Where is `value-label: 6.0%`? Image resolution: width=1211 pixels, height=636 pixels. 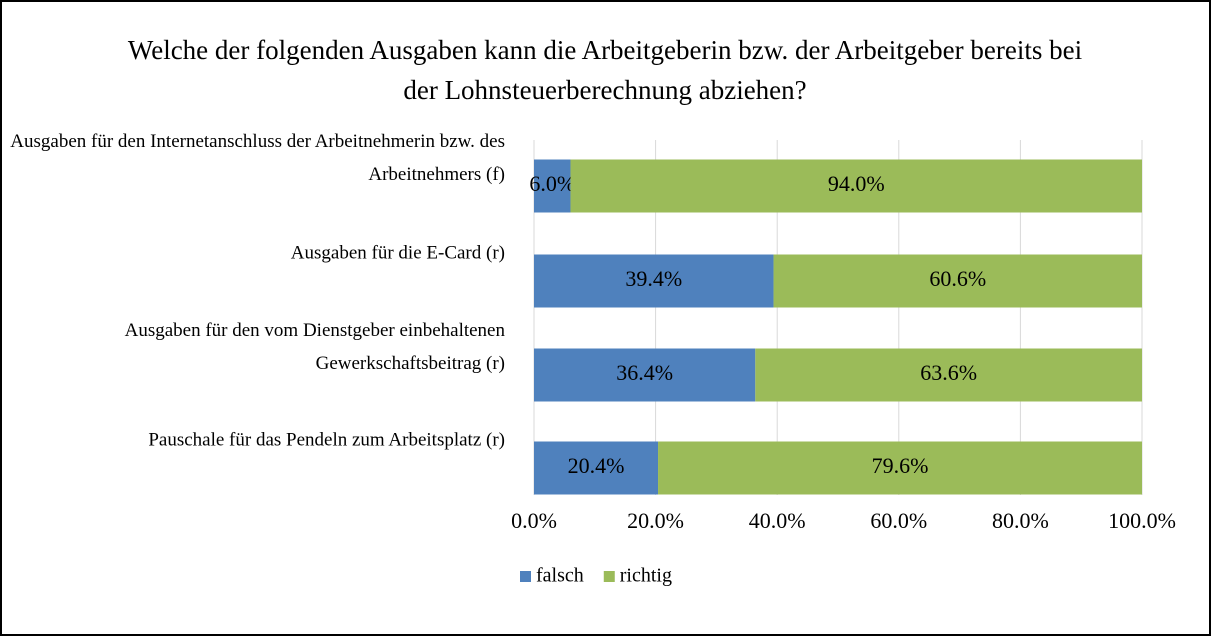
value-label: 6.0% is located at coordinates (552, 183).